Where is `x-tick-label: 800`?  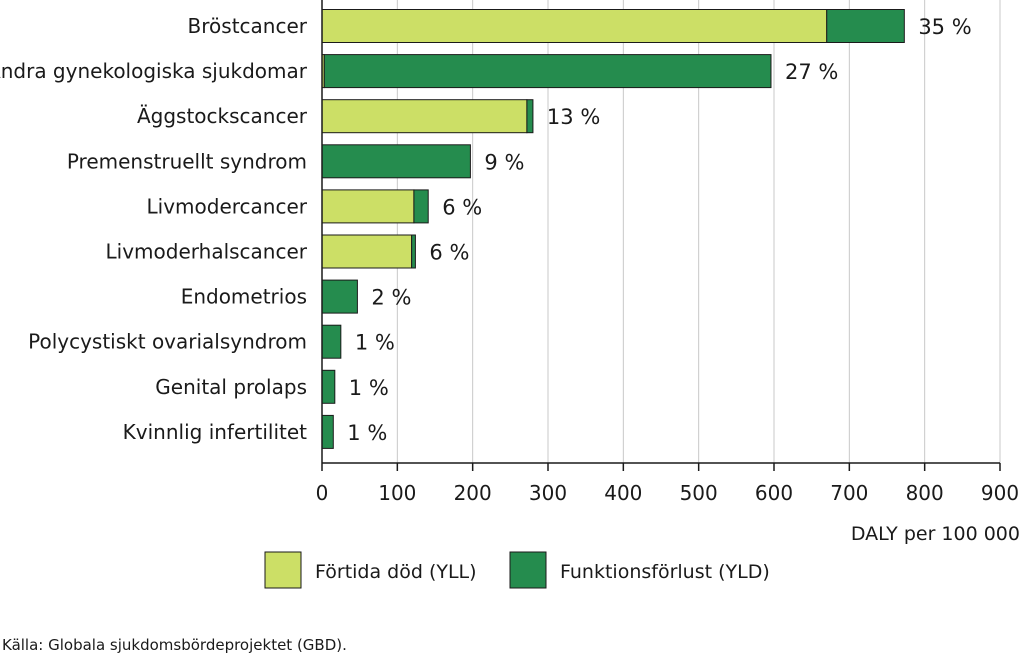
x-tick-label: 800 is located at coordinates (925, 493).